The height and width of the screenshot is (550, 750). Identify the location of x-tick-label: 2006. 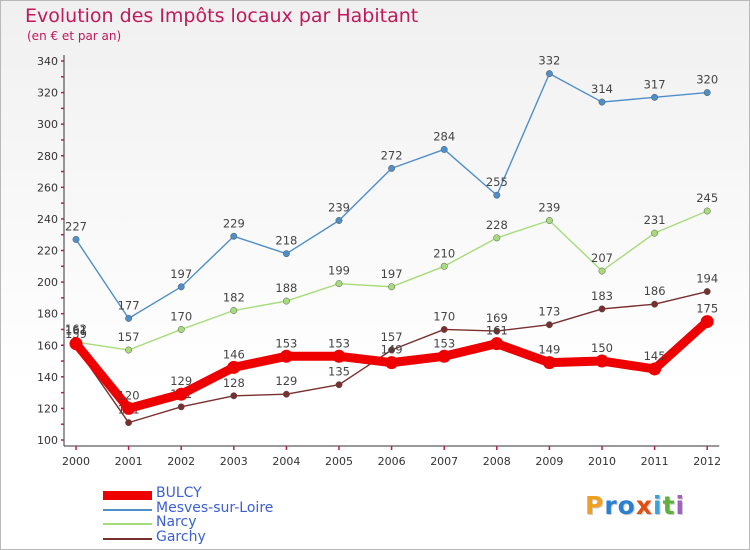
(392, 461).